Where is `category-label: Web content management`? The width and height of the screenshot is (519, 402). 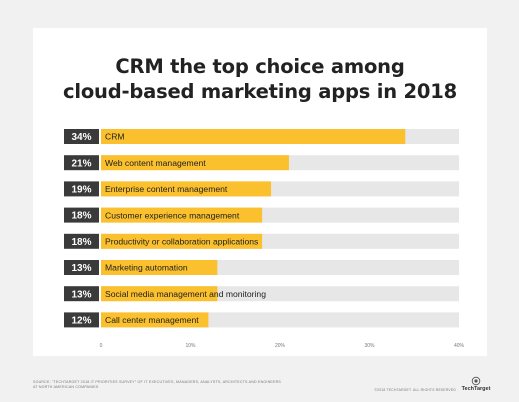
category-label: Web content management is located at coordinates (155, 163).